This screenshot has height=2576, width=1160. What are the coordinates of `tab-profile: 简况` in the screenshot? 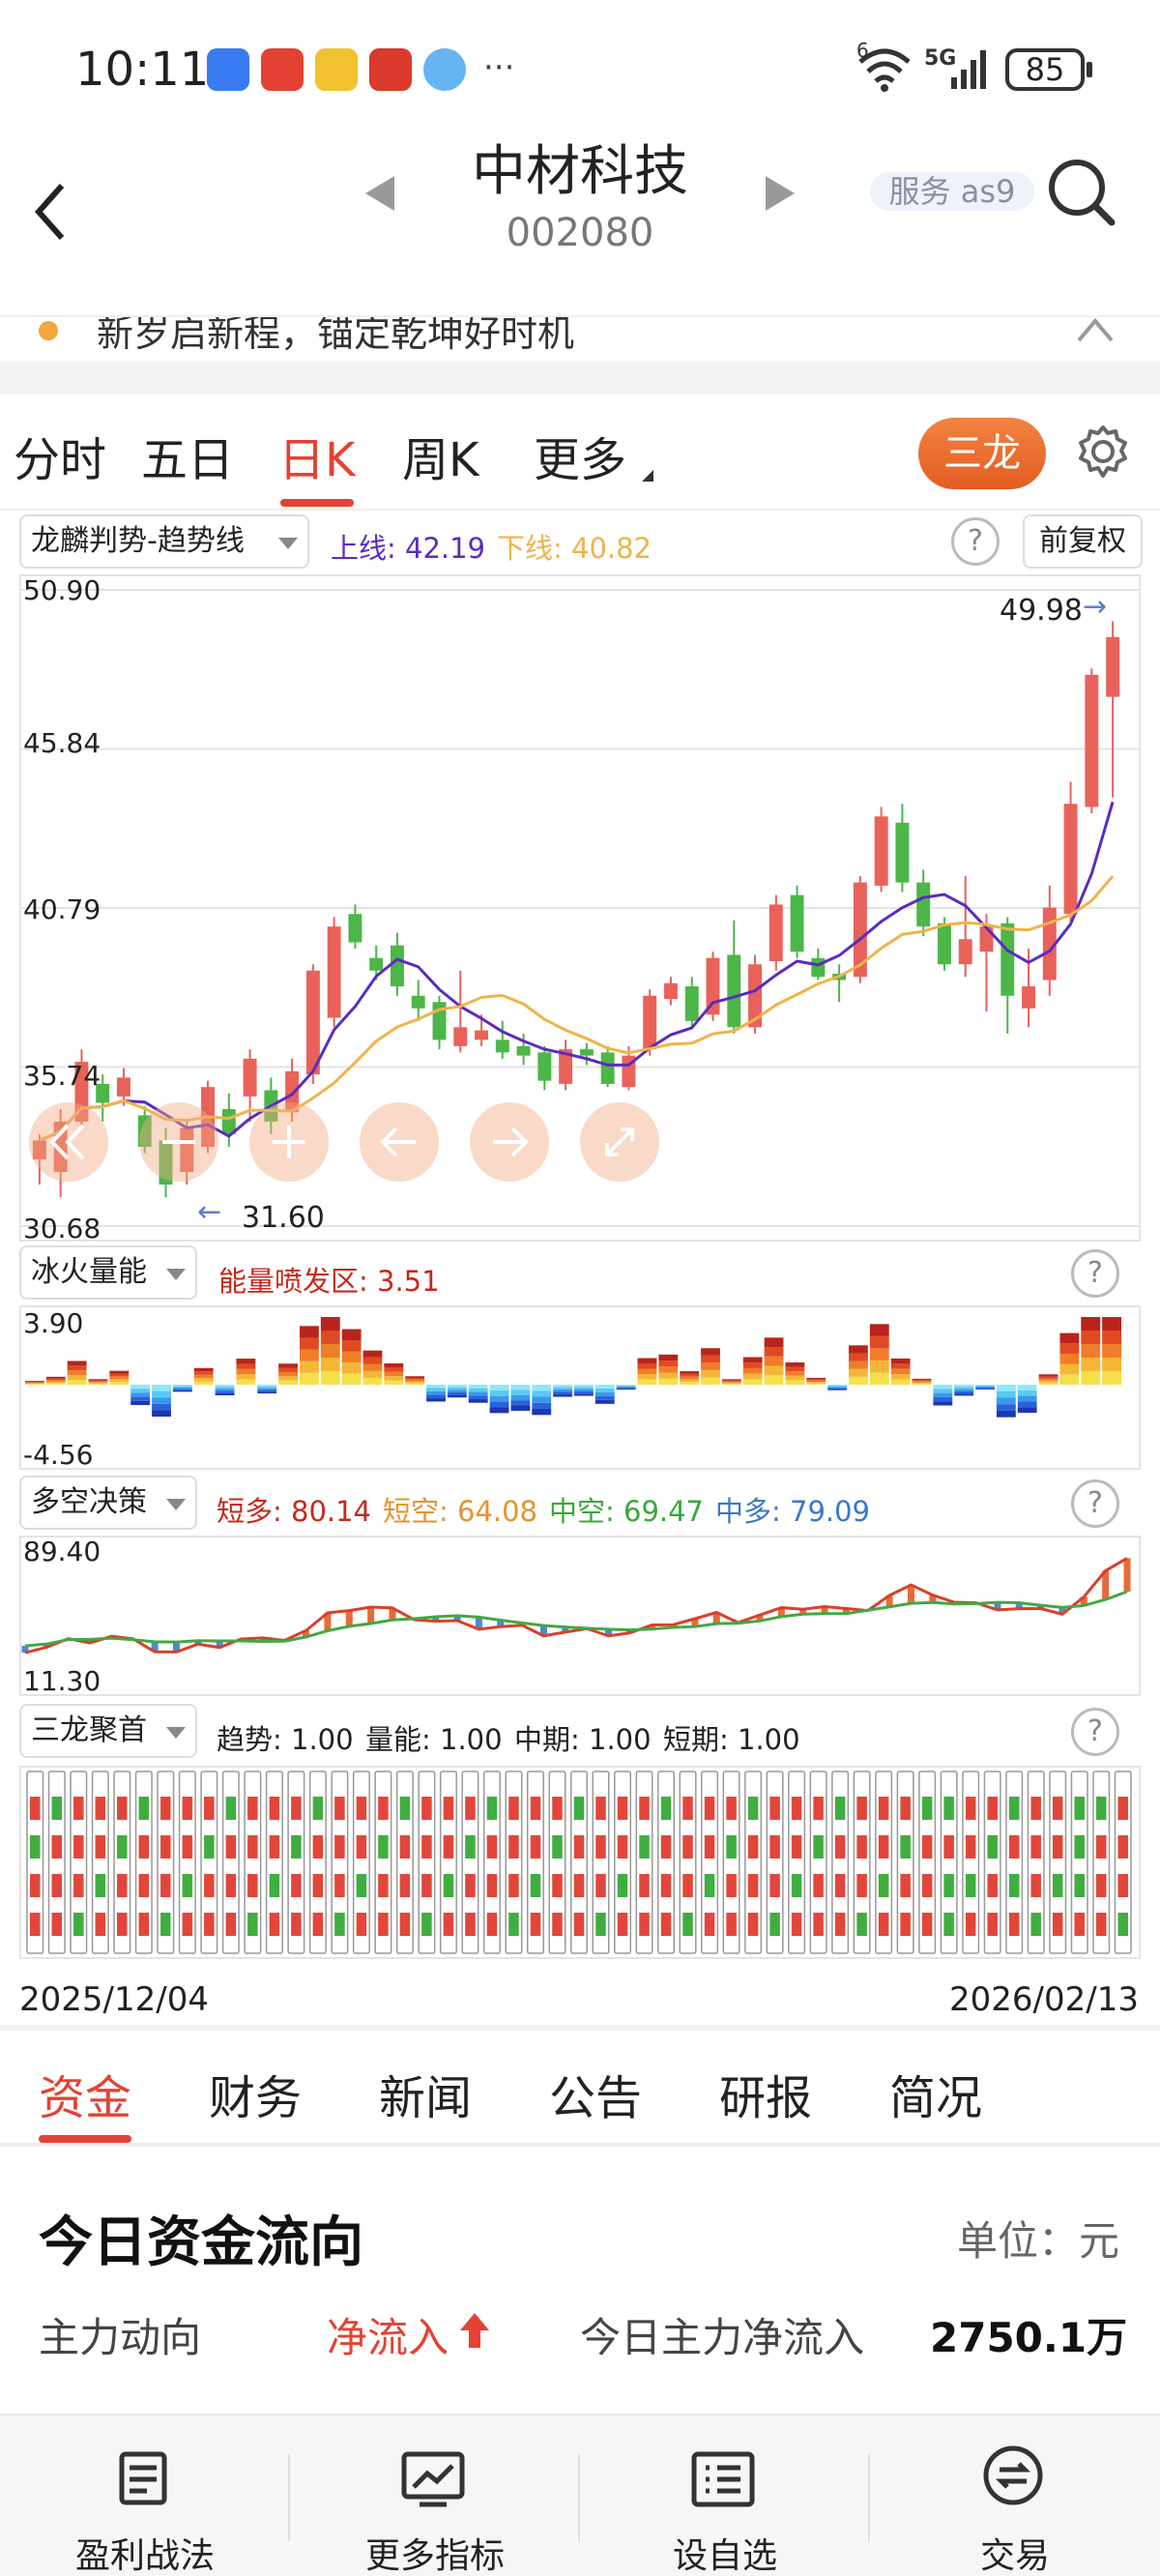 It's located at (936, 2098).